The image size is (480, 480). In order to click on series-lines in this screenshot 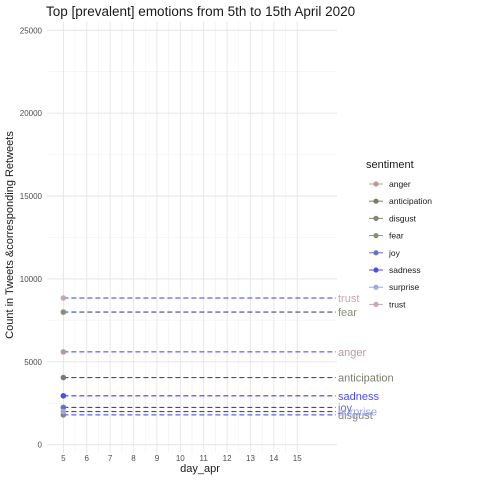, I will do `click(199, 356)`.